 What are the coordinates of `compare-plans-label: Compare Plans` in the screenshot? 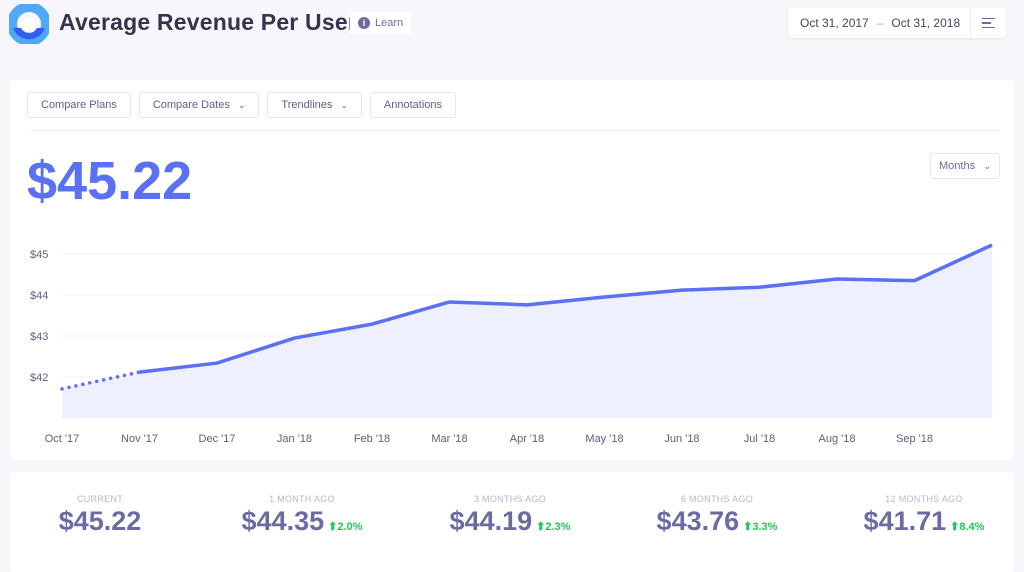 It's located at (79, 105).